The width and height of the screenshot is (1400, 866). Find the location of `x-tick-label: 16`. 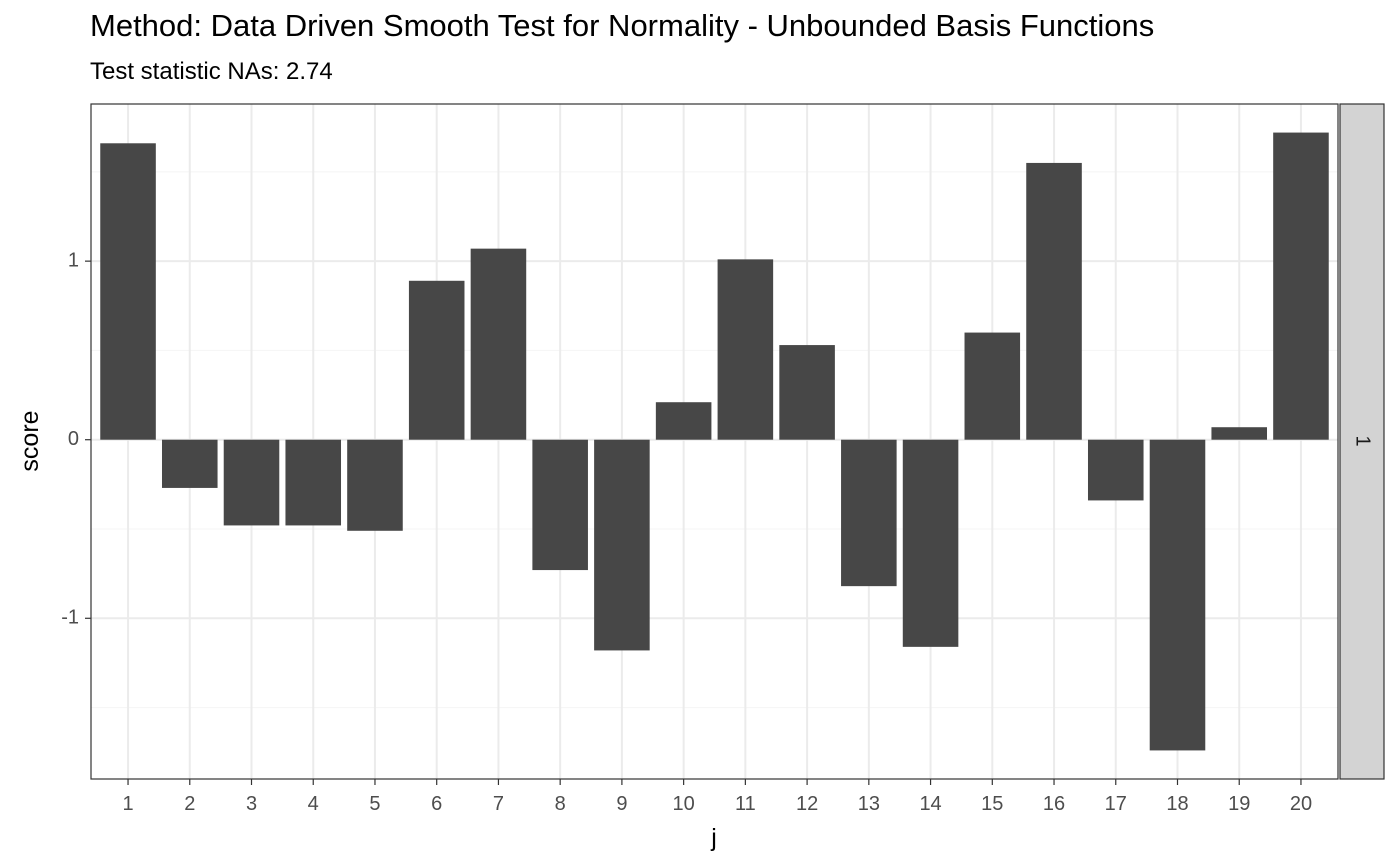

x-tick-label: 16 is located at coordinates (1054, 804).